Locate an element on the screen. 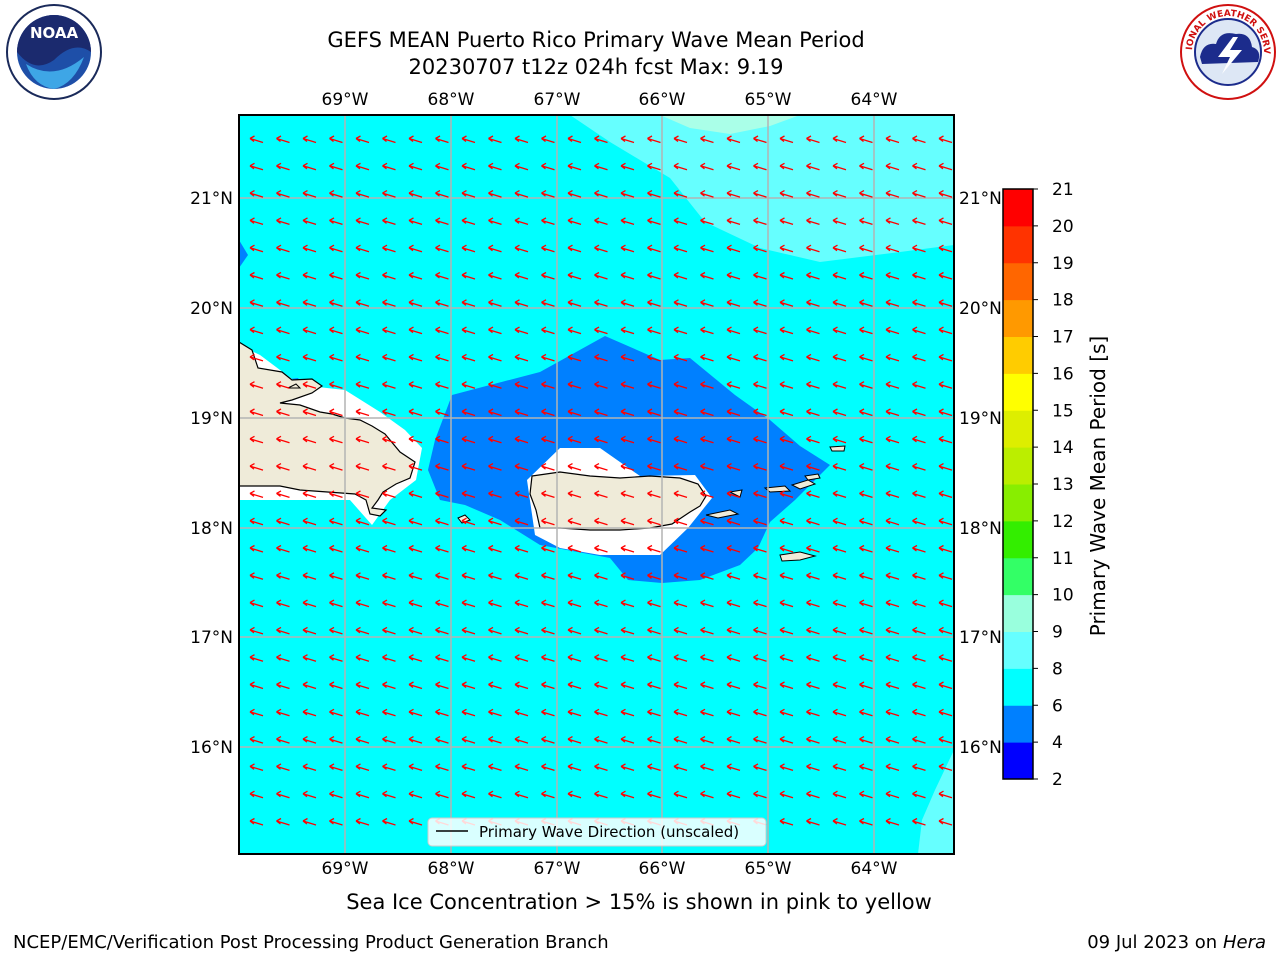 The width and height of the screenshot is (1280, 960). colorbar-tick-label: 11 is located at coordinates (1063, 559).